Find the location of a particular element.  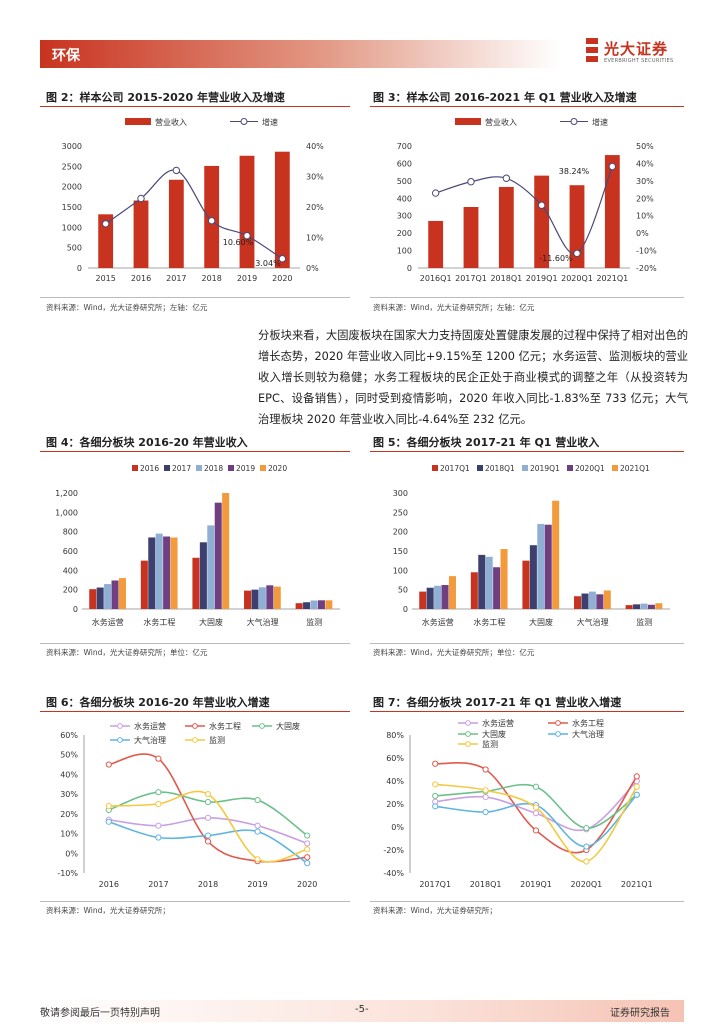

x-tick-label: 监测 is located at coordinates (644, 622).